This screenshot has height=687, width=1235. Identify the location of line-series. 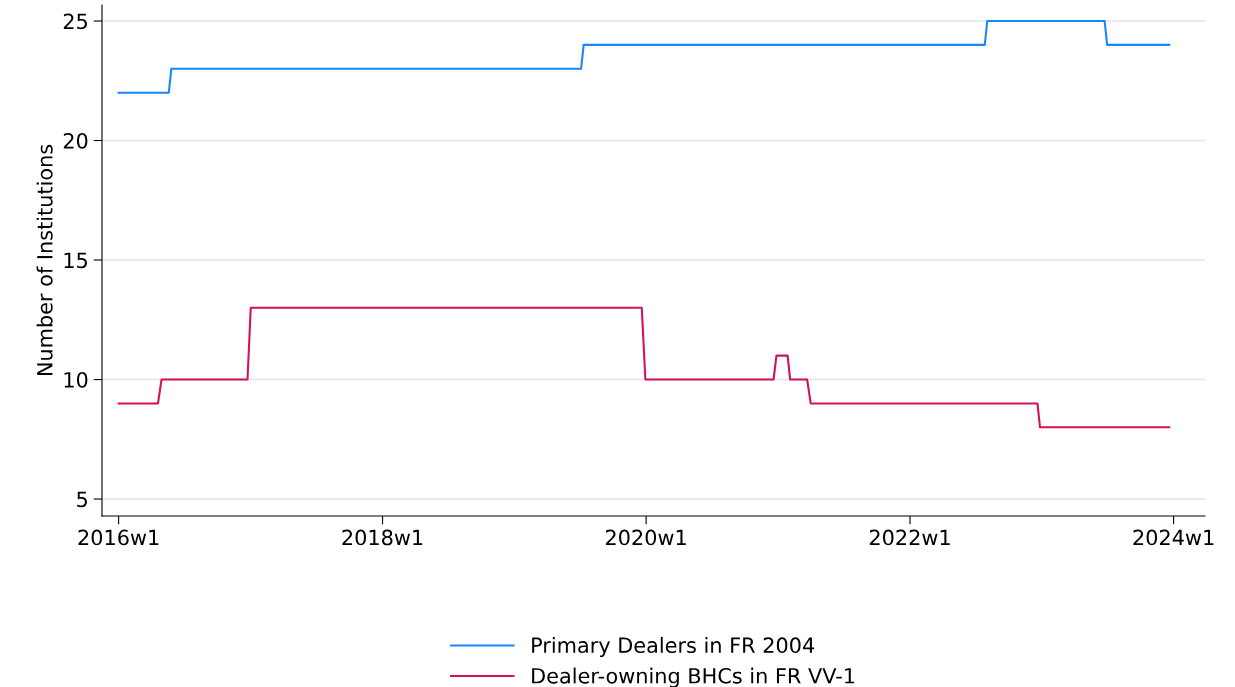
(644, 56).